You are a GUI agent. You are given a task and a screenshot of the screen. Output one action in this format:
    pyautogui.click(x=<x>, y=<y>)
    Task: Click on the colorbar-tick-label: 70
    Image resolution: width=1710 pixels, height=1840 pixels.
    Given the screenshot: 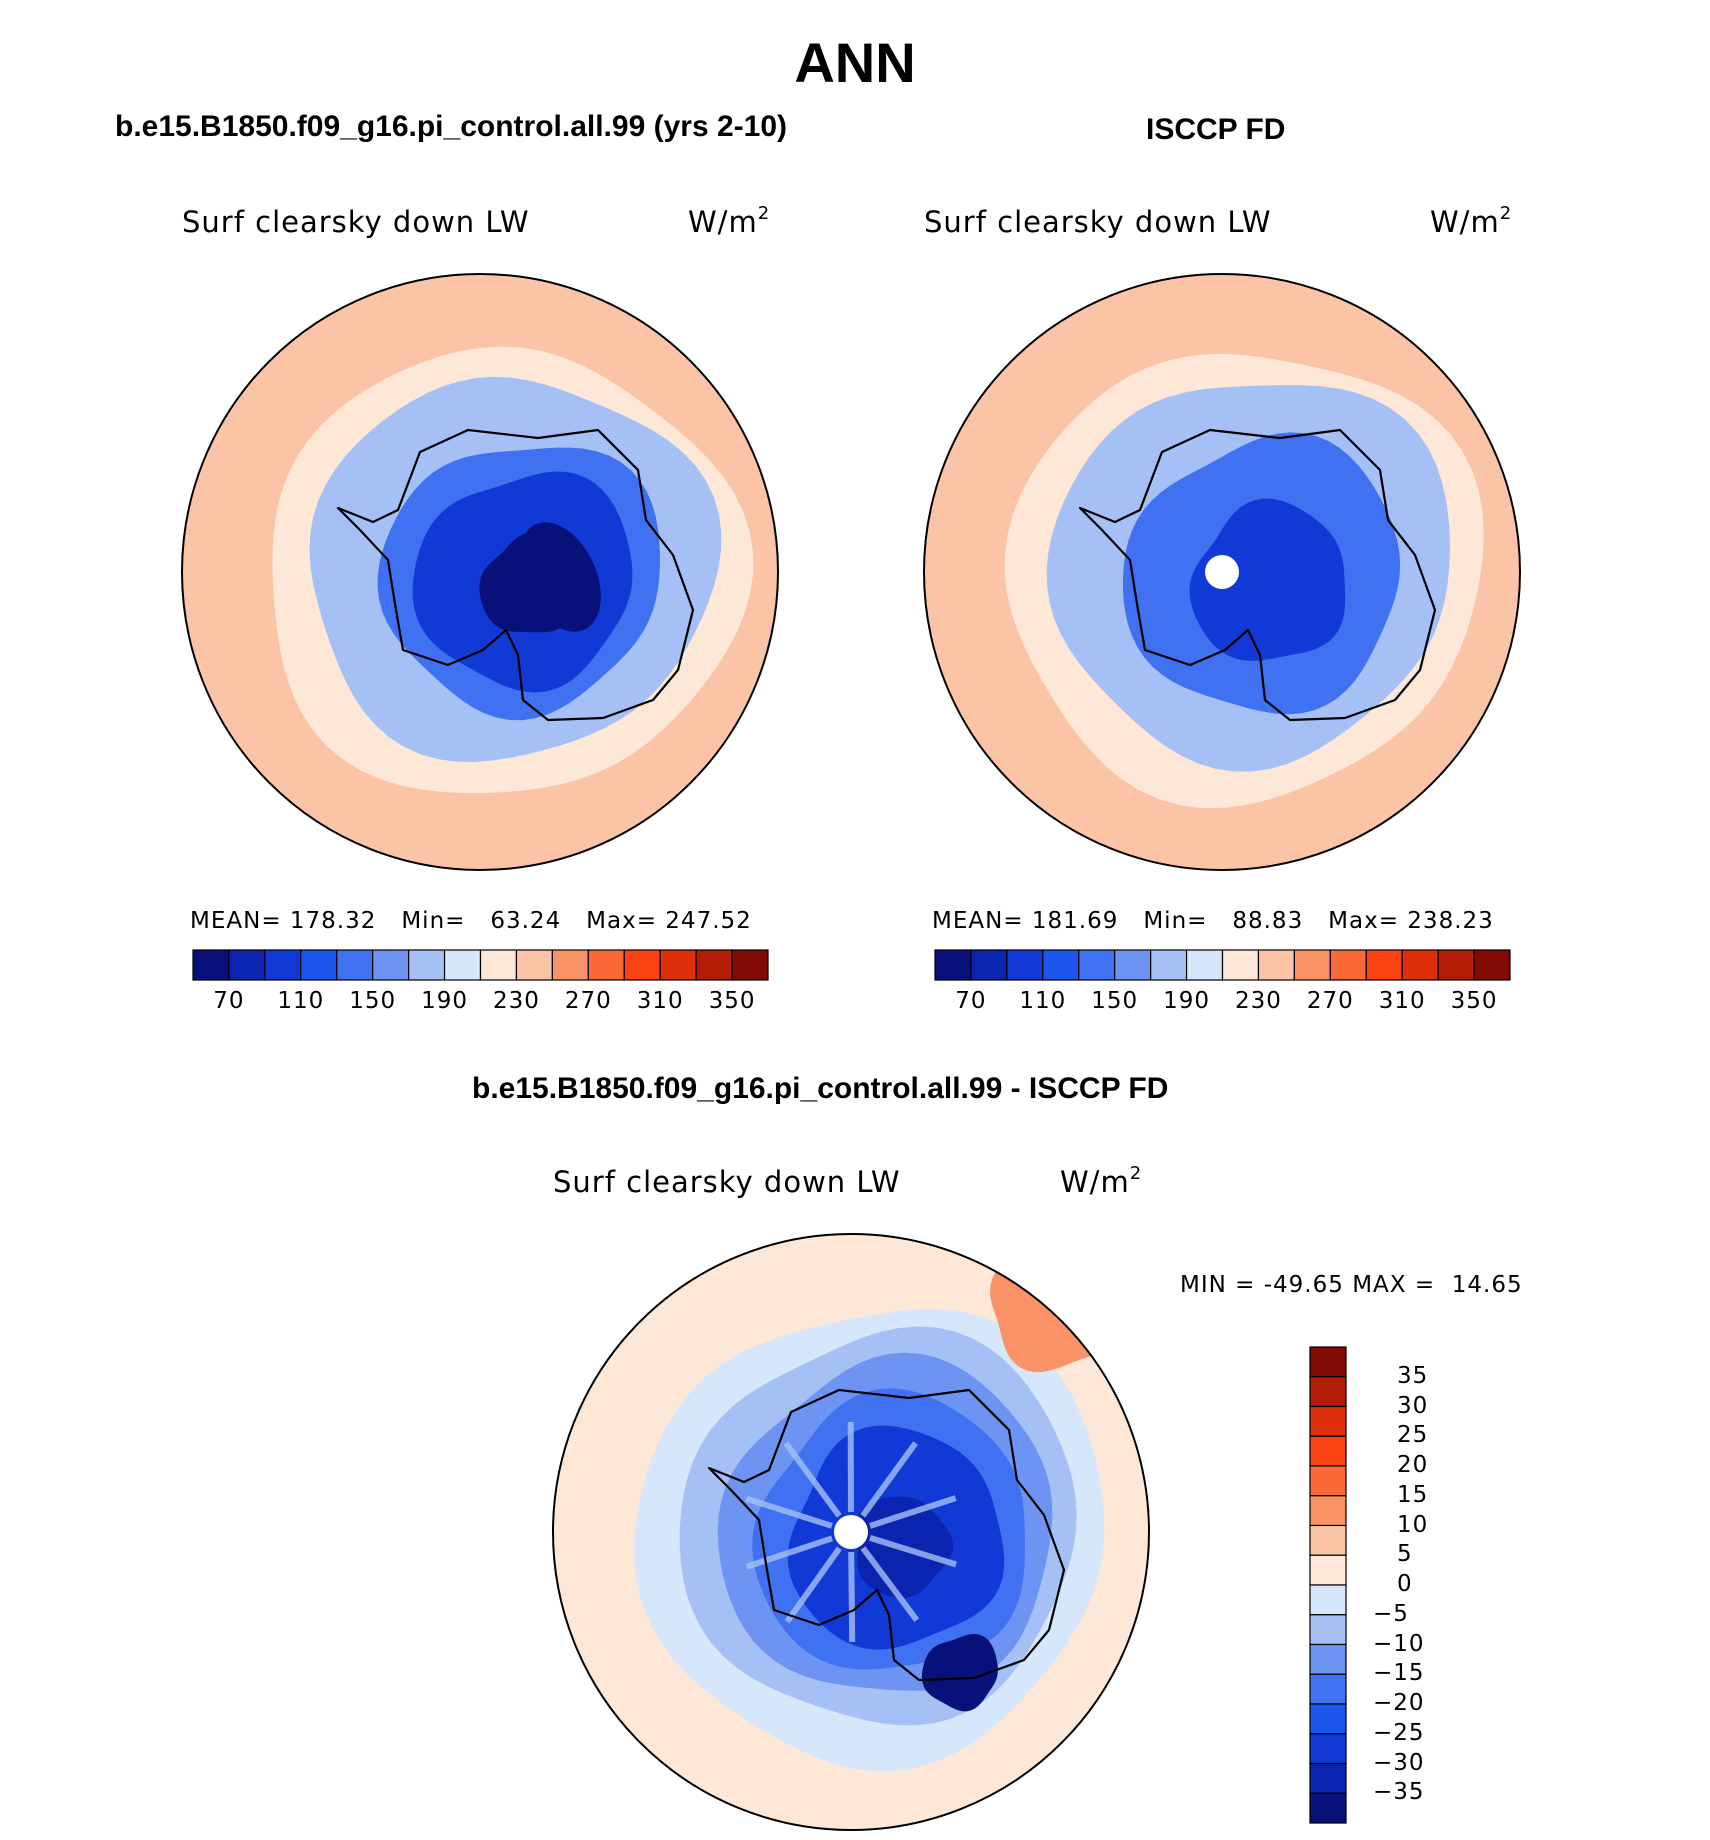 What is the action you would take?
    pyautogui.click(x=229, y=1001)
    